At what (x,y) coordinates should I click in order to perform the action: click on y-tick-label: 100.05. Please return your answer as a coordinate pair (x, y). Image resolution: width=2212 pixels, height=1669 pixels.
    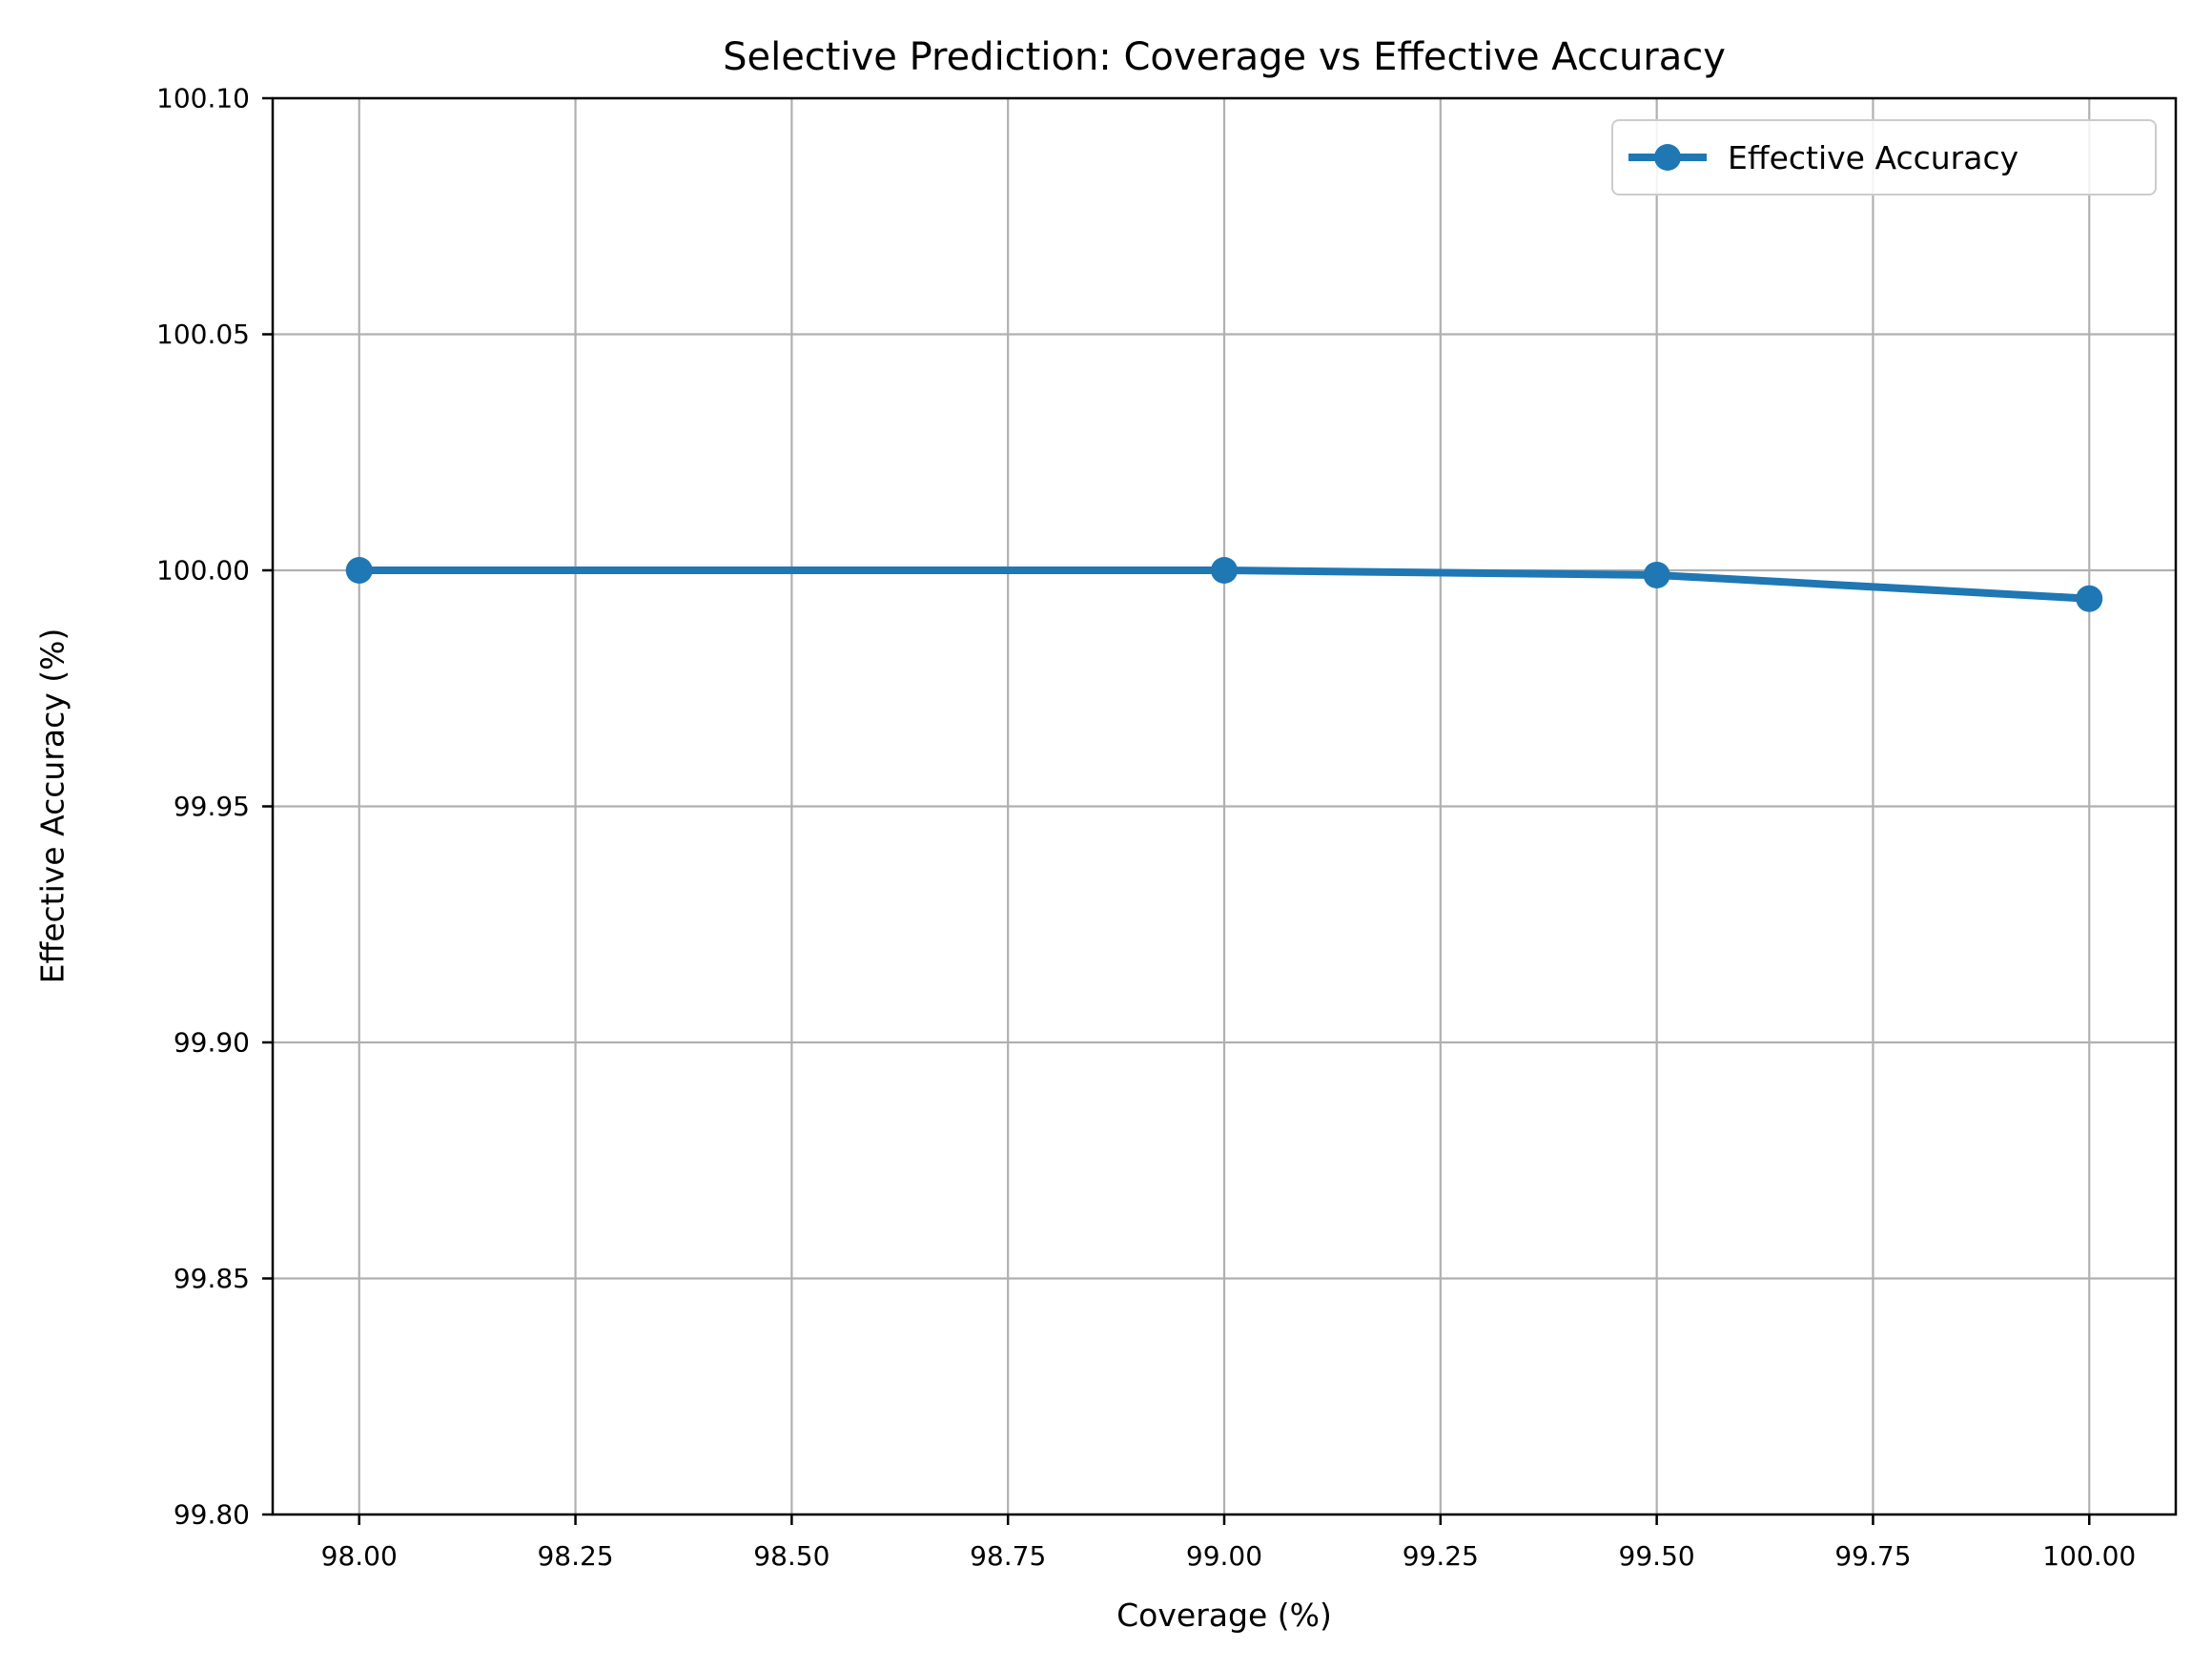
    Looking at the image, I should click on (203, 335).